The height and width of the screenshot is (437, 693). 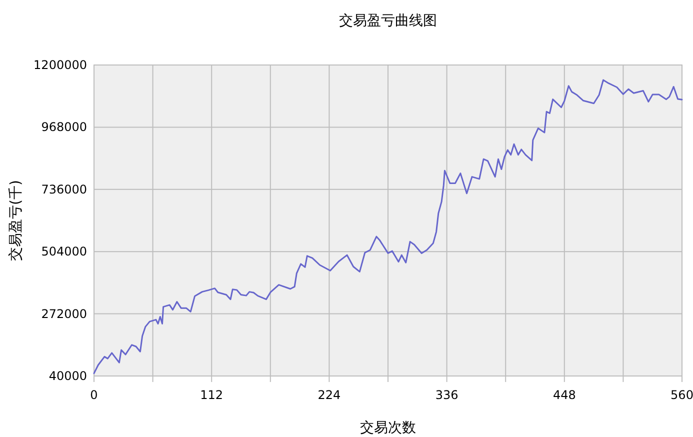 What do you see at coordinates (64, 189) in the screenshot?
I see `y-tick-label: 736000` at bounding box center [64, 189].